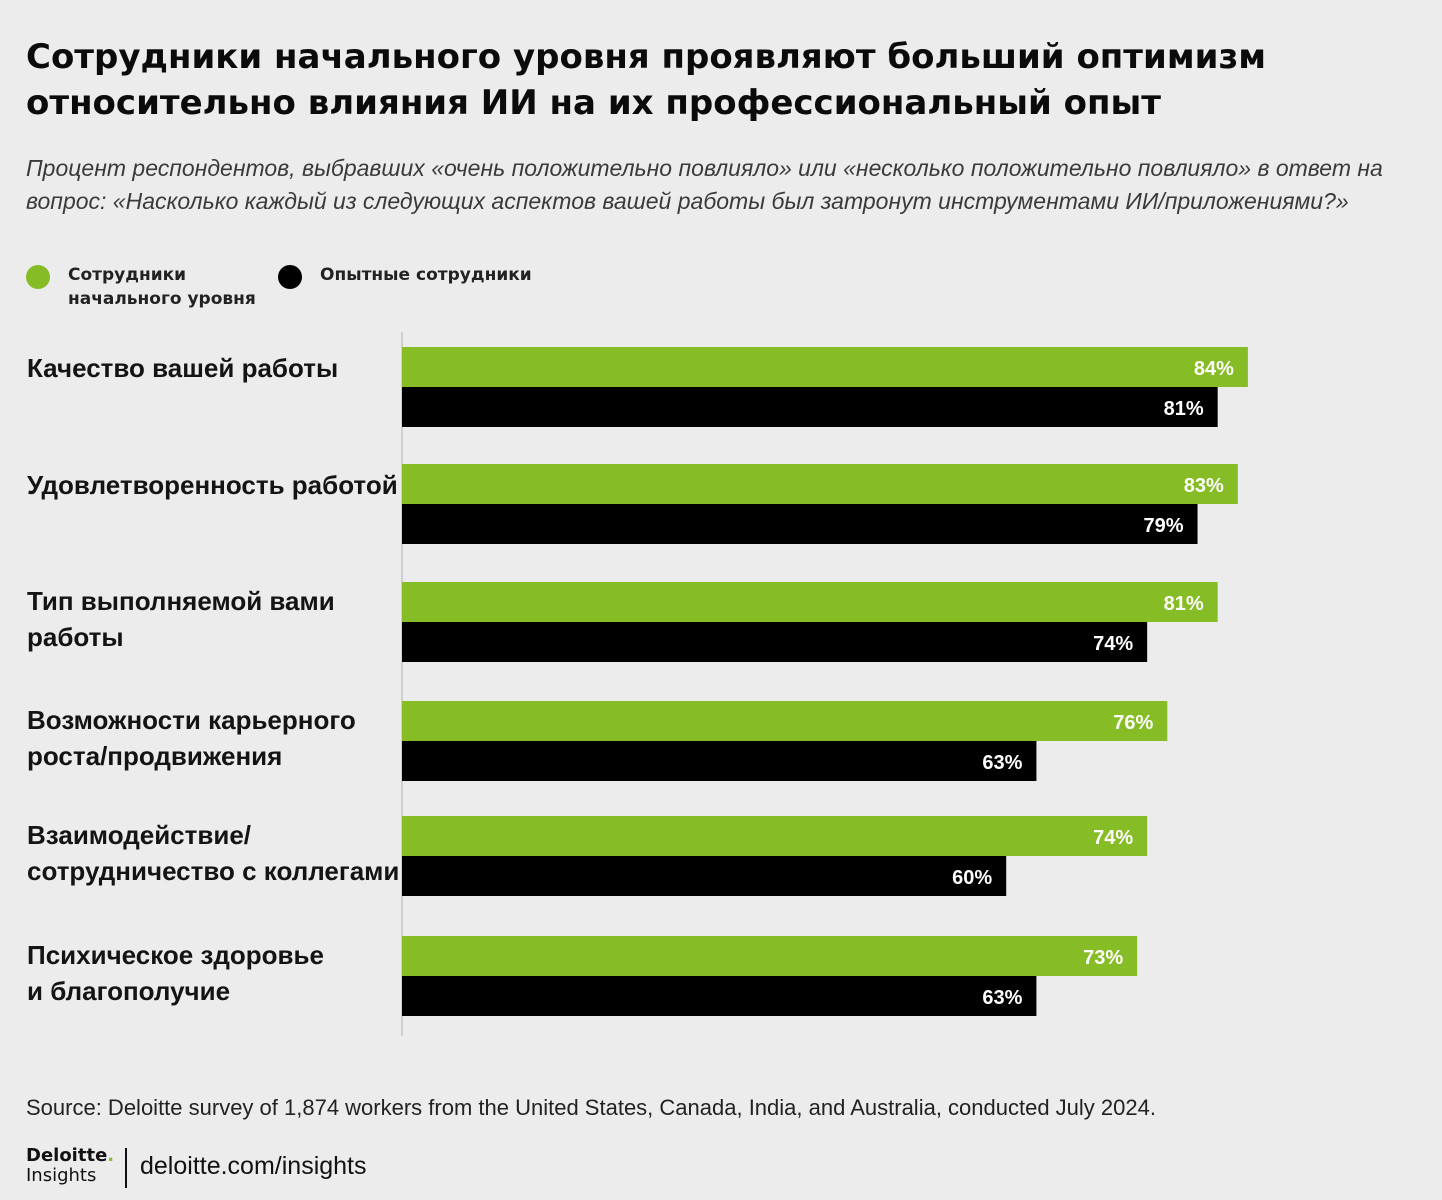 This screenshot has height=1200, width=1442. What do you see at coordinates (1103, 958) in the screenshot?
I see `value-label: 73%` at bounding box center [1103, 958].